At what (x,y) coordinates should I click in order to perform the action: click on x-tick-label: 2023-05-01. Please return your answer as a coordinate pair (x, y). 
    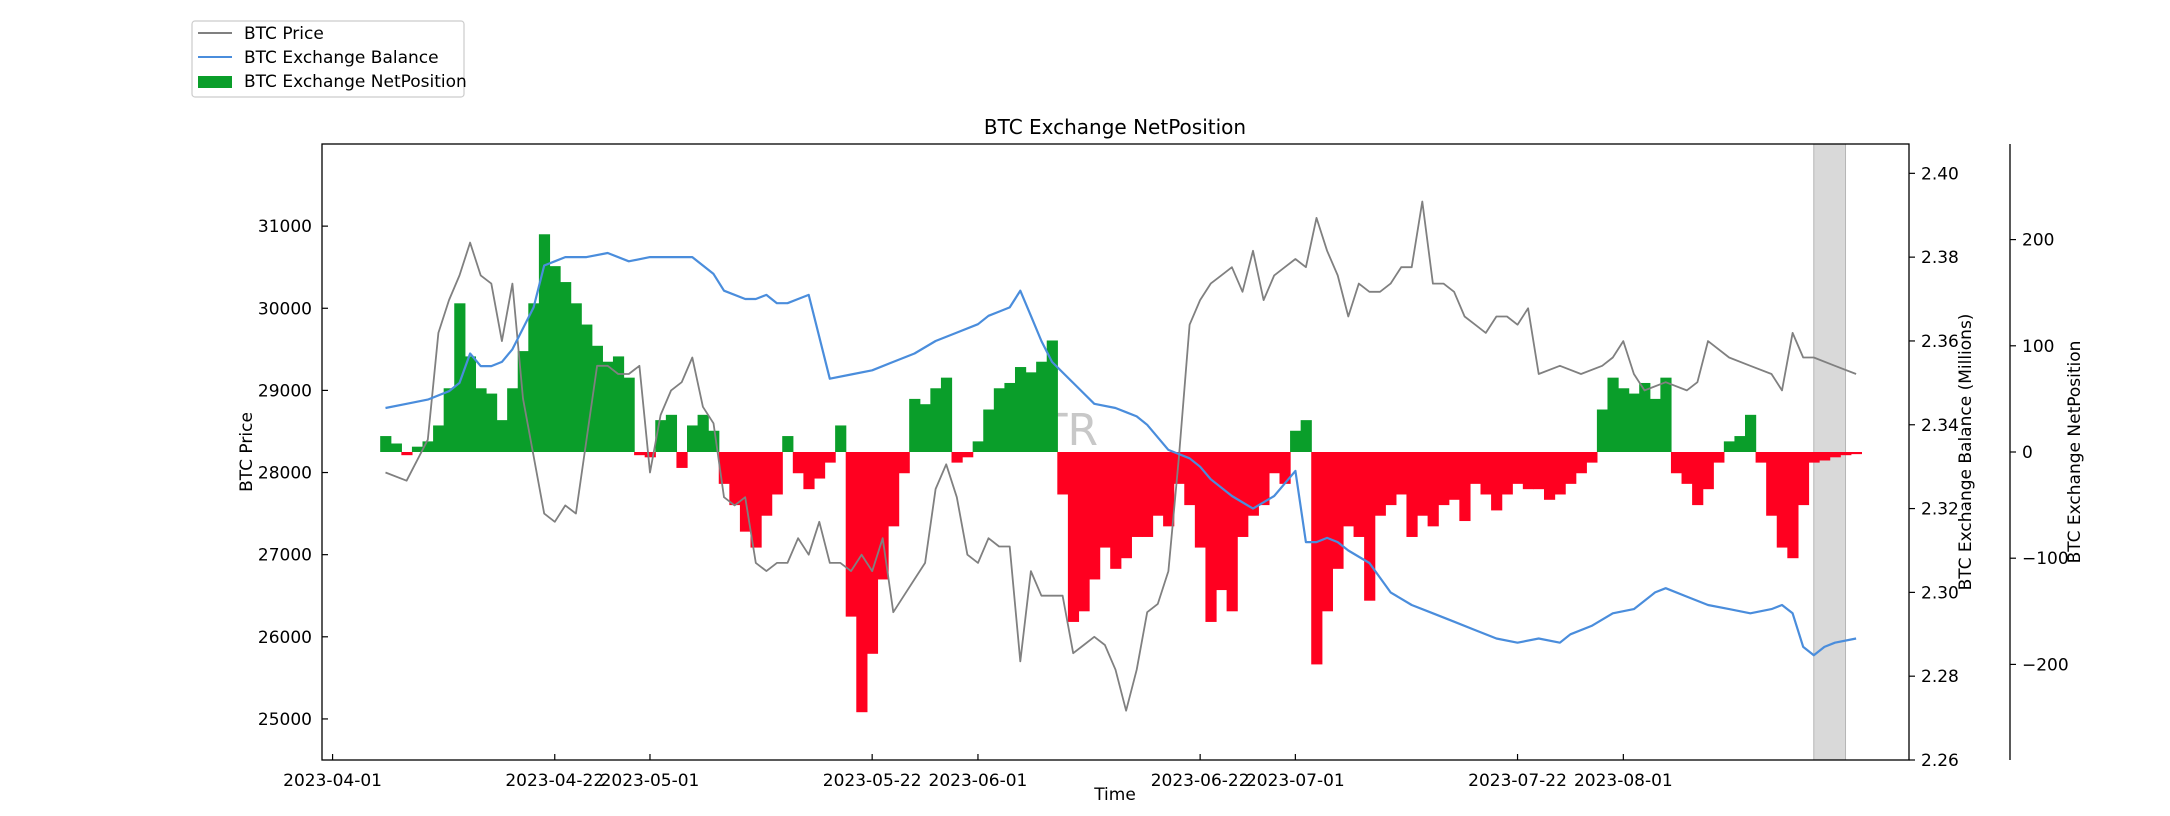
    Looking at the image, I should click on (650, 781).